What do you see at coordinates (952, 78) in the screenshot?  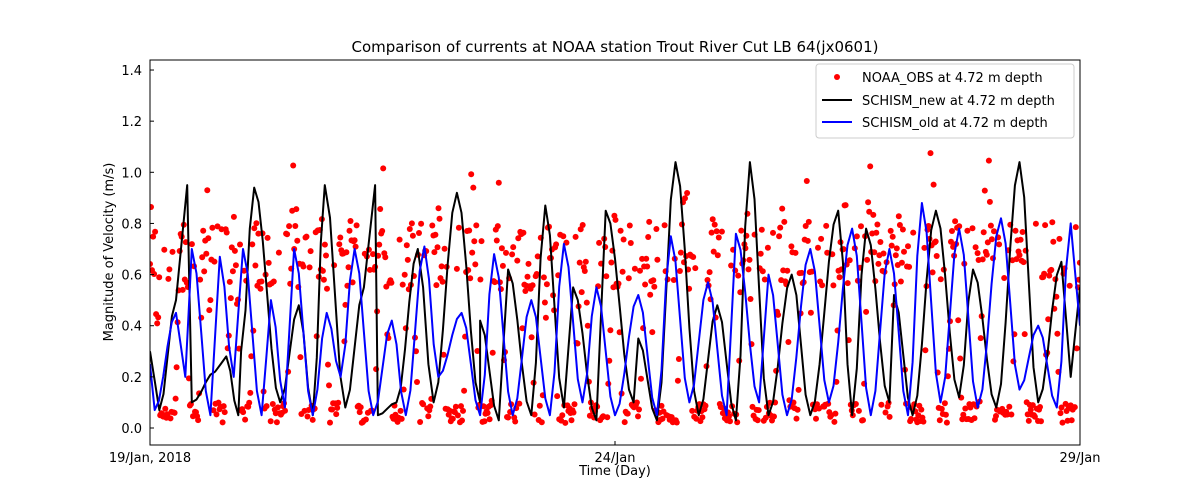 I see `legend-obs-label: NOAA_OBS at 4.72 m depth` at bounding box center [952, 78].